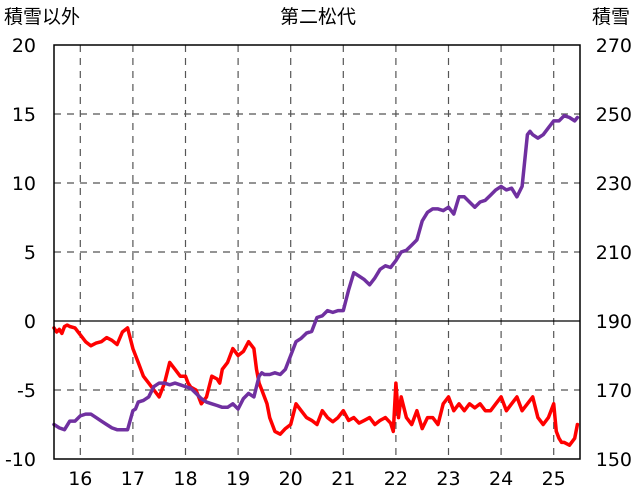  Describe the element at coordinates (614, 115) in the screenshot. I see `y-right-tick-label: 250` at that location.